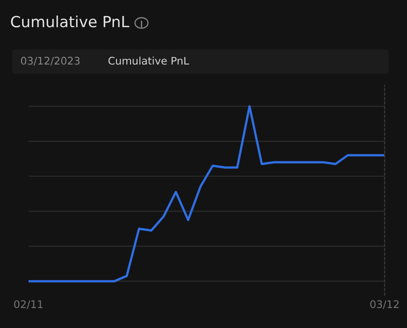 The height and width of the screenshot is (328, 407). What do you see at coordinates (50, 61) in the screenshot?
I see `text: 03/12/2023` at bounding box center [50, 61].